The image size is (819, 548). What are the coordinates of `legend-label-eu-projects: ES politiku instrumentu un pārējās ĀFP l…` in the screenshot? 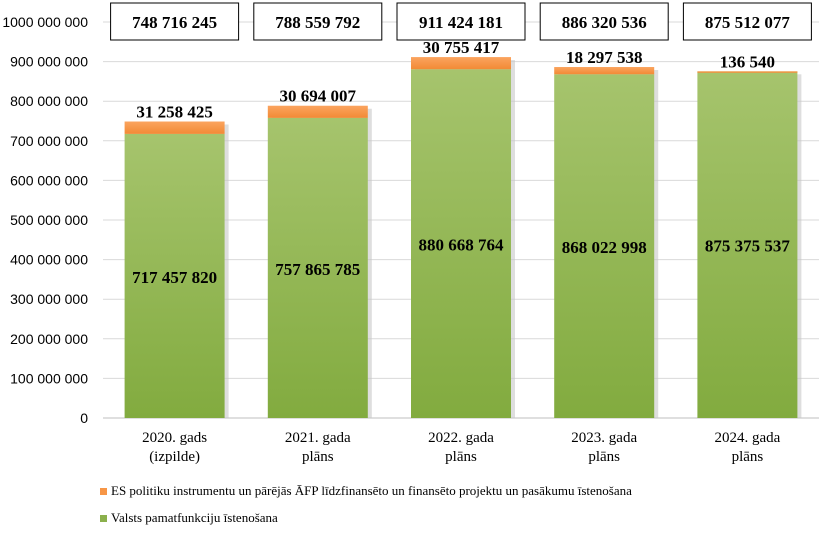 It's located at (371, 490).